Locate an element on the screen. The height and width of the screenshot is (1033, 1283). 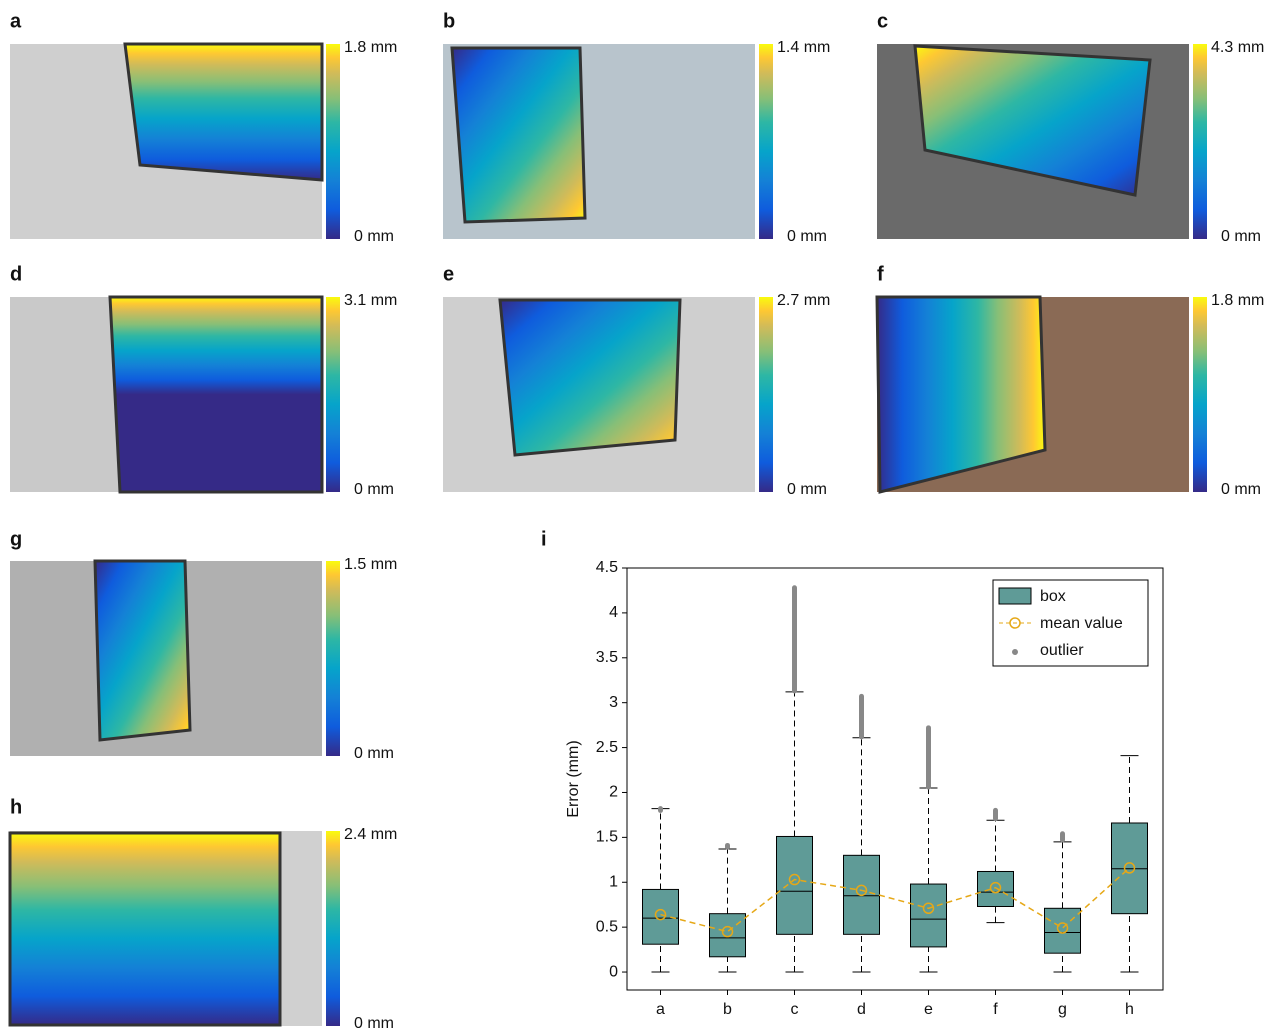
x-tick-label: d is located at coordinates (861, 1009).